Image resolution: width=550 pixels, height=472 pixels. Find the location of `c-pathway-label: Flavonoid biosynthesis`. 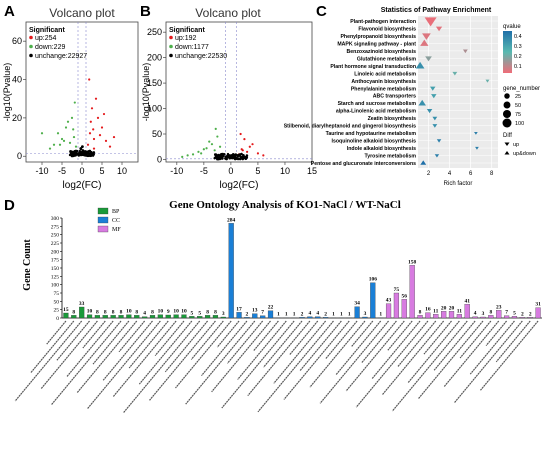

c-pathway-label: Flavonoid biosynthesis is located at coordinates (387, 29).